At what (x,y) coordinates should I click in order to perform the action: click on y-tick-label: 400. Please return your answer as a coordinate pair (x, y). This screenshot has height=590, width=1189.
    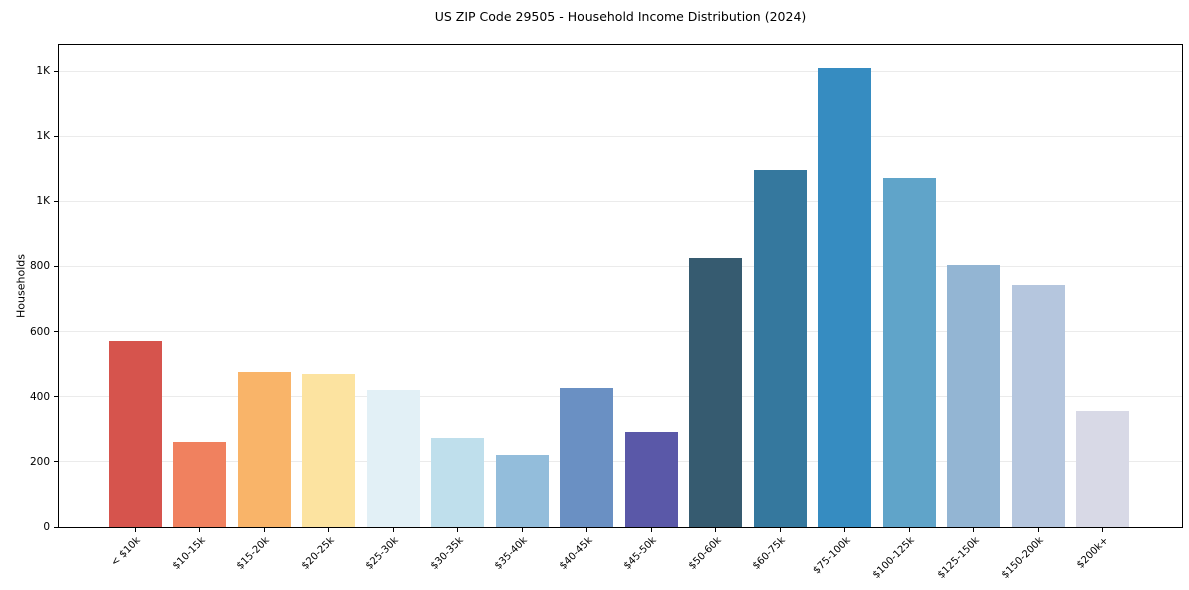
    Looking at the image, I should click on (39, 396).